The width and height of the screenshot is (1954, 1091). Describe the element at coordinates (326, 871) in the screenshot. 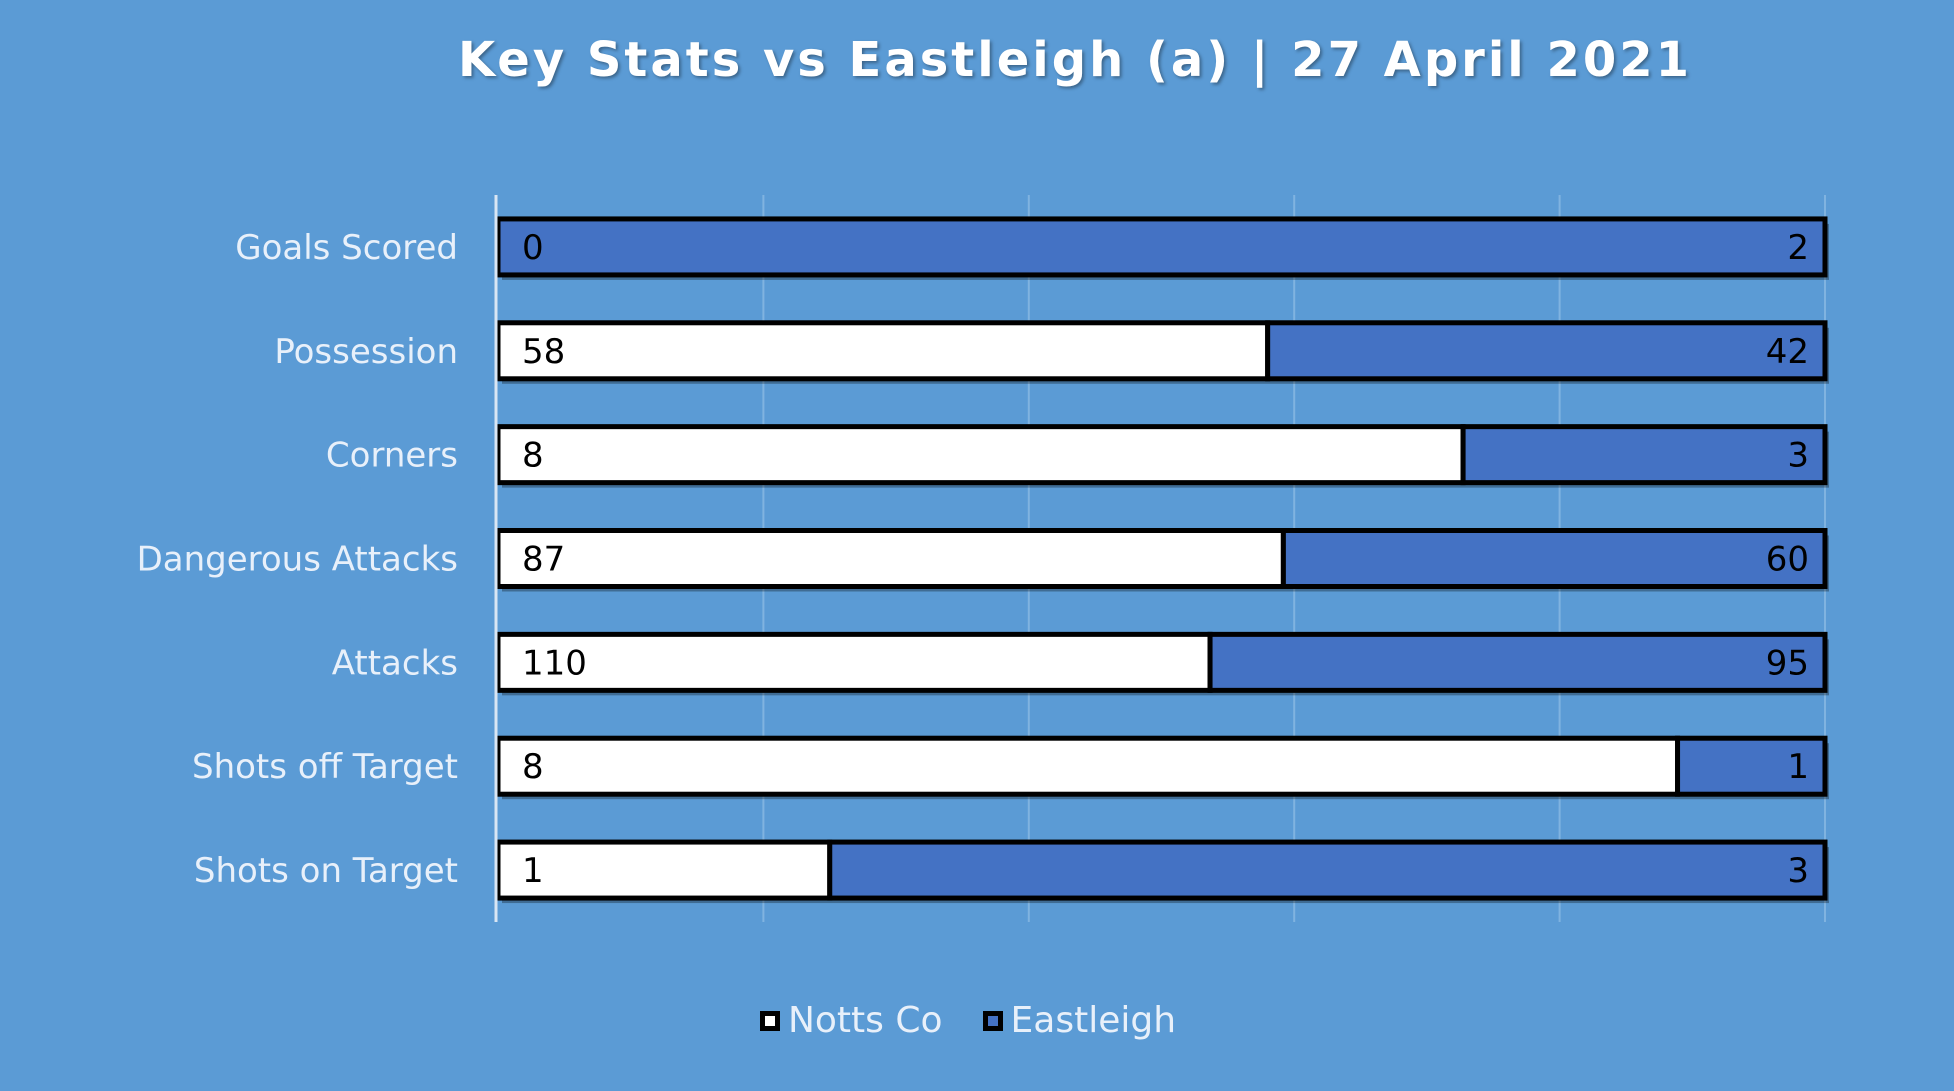

I see `category-label: Shots on Target` at that location.